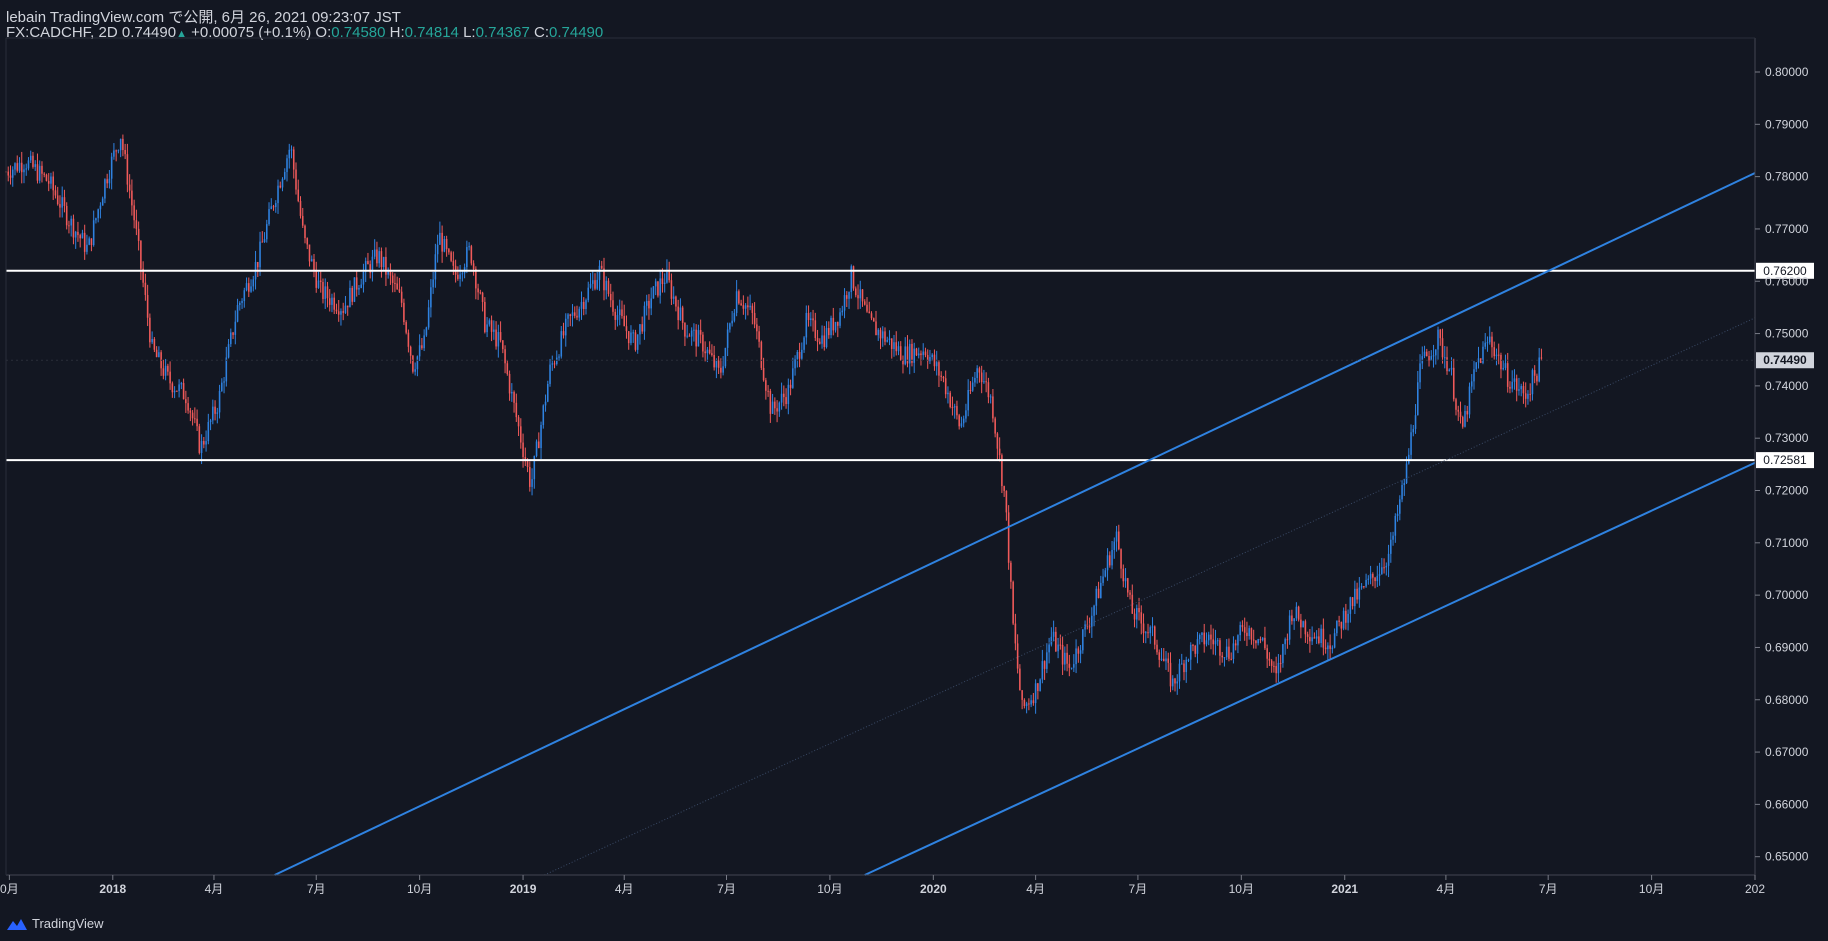 The width and height of the screenshot is (1828, 941). What do you see at coordinates (1785, 360) in the screenshot?
I see `last-price-box` at bounding box center [1785, 360].